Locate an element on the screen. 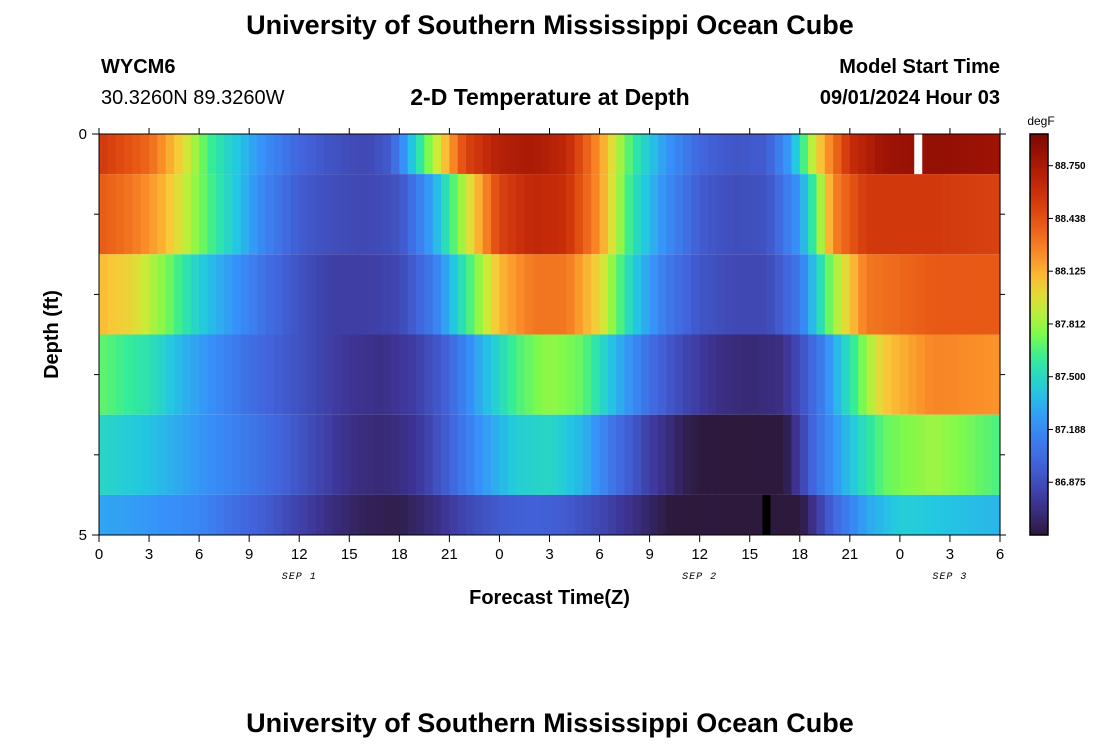 This screenshot has height=750, width=1100. x-tick-label: 9 is located at coordinates (649, 554).